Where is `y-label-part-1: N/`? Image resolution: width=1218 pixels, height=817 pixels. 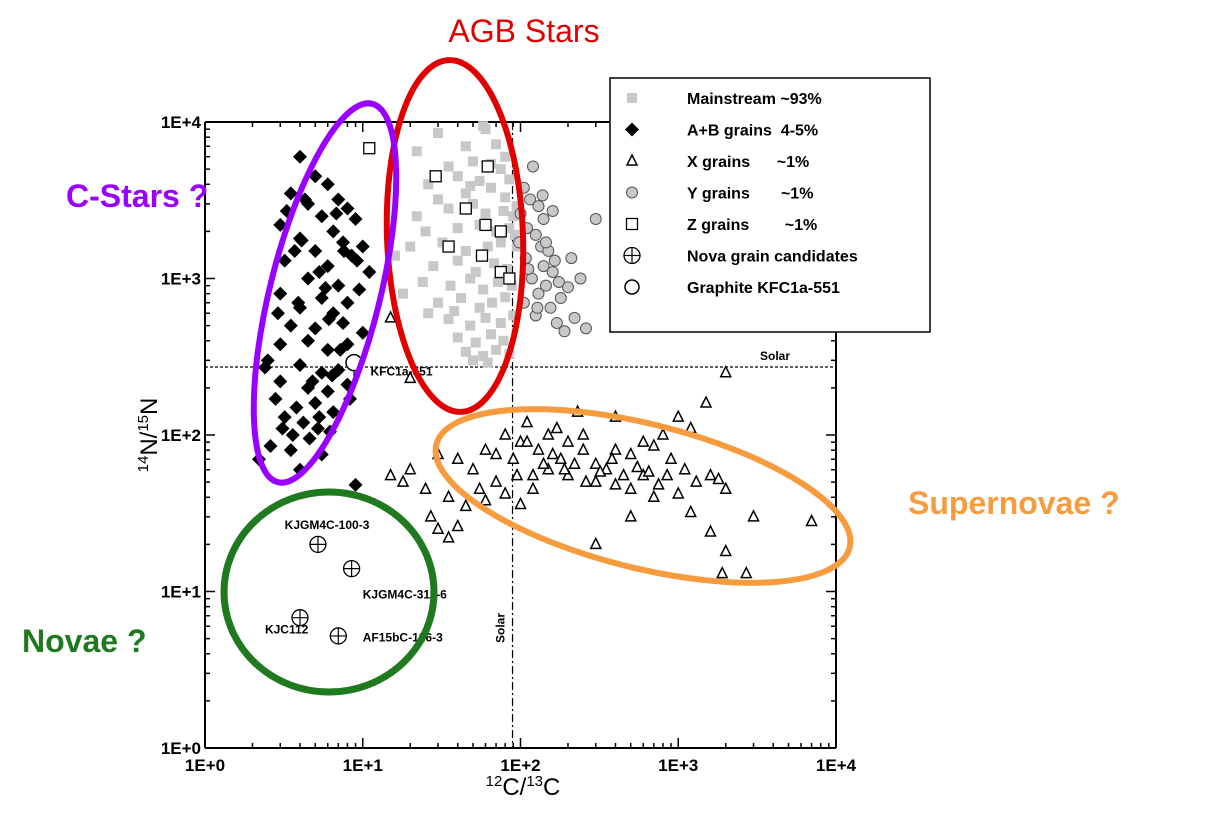 y-label-part-1: N/ is located at coordinates (149, 443).